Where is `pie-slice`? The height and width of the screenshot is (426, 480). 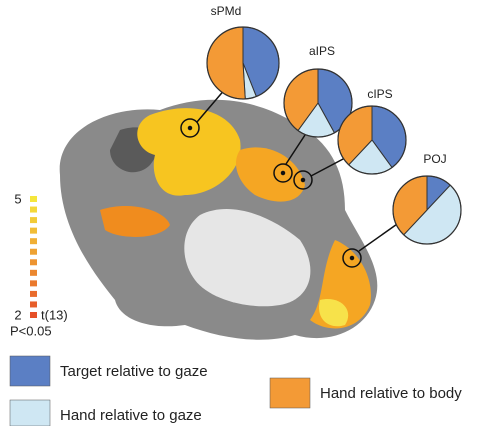 pie-slice is located at coordinates (226, 63).